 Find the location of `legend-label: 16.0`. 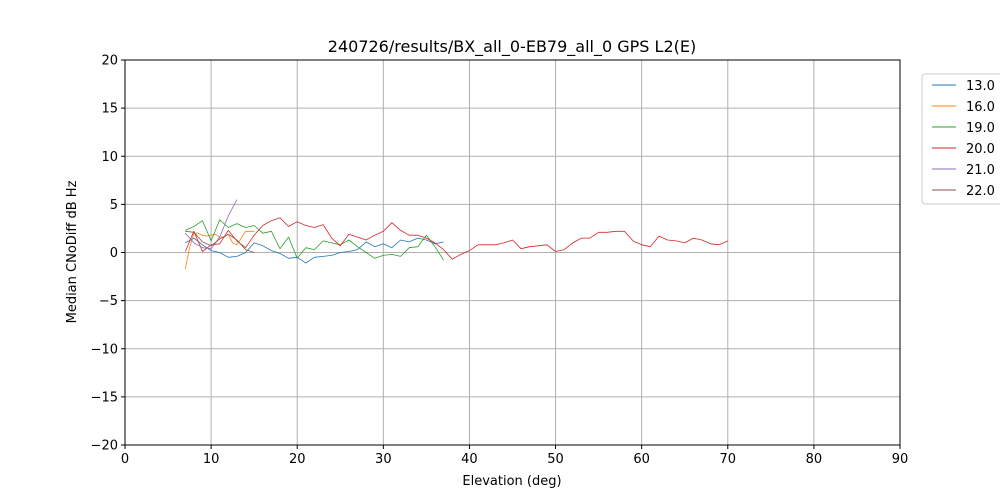

legend-label: 16.0 is located at coordinates (980, 107).